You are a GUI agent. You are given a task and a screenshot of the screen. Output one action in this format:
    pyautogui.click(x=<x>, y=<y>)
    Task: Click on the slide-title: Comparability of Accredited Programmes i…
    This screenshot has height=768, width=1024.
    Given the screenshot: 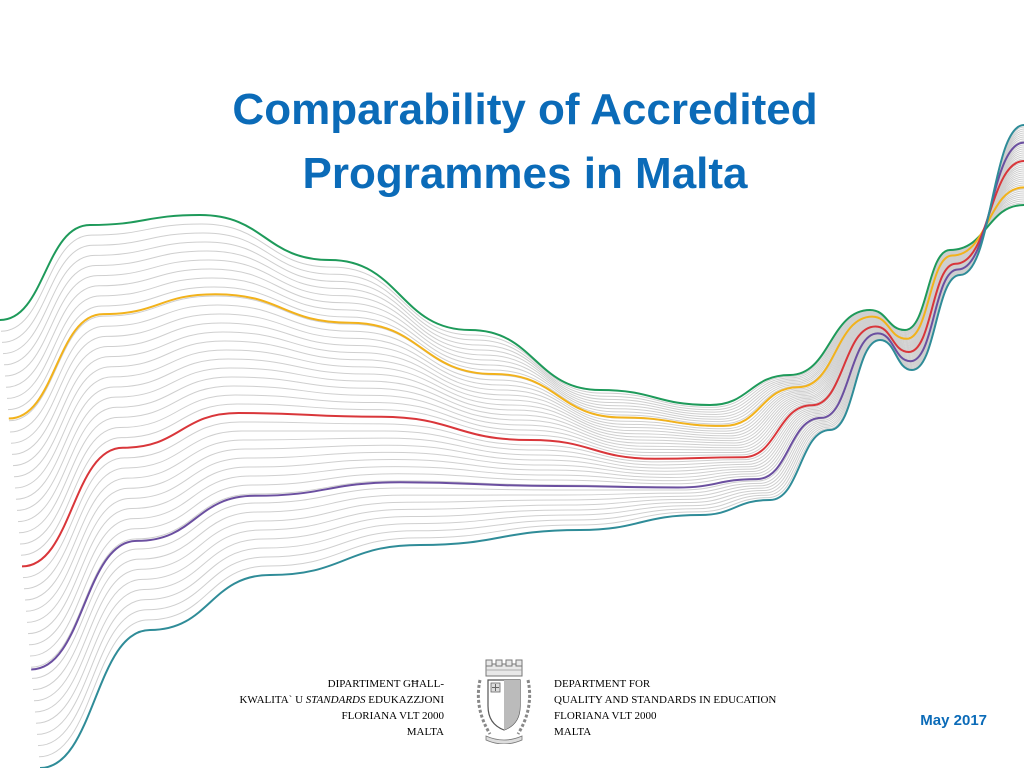 What is the action you would take?
    pyautogui.click(x=525, y=142)
    